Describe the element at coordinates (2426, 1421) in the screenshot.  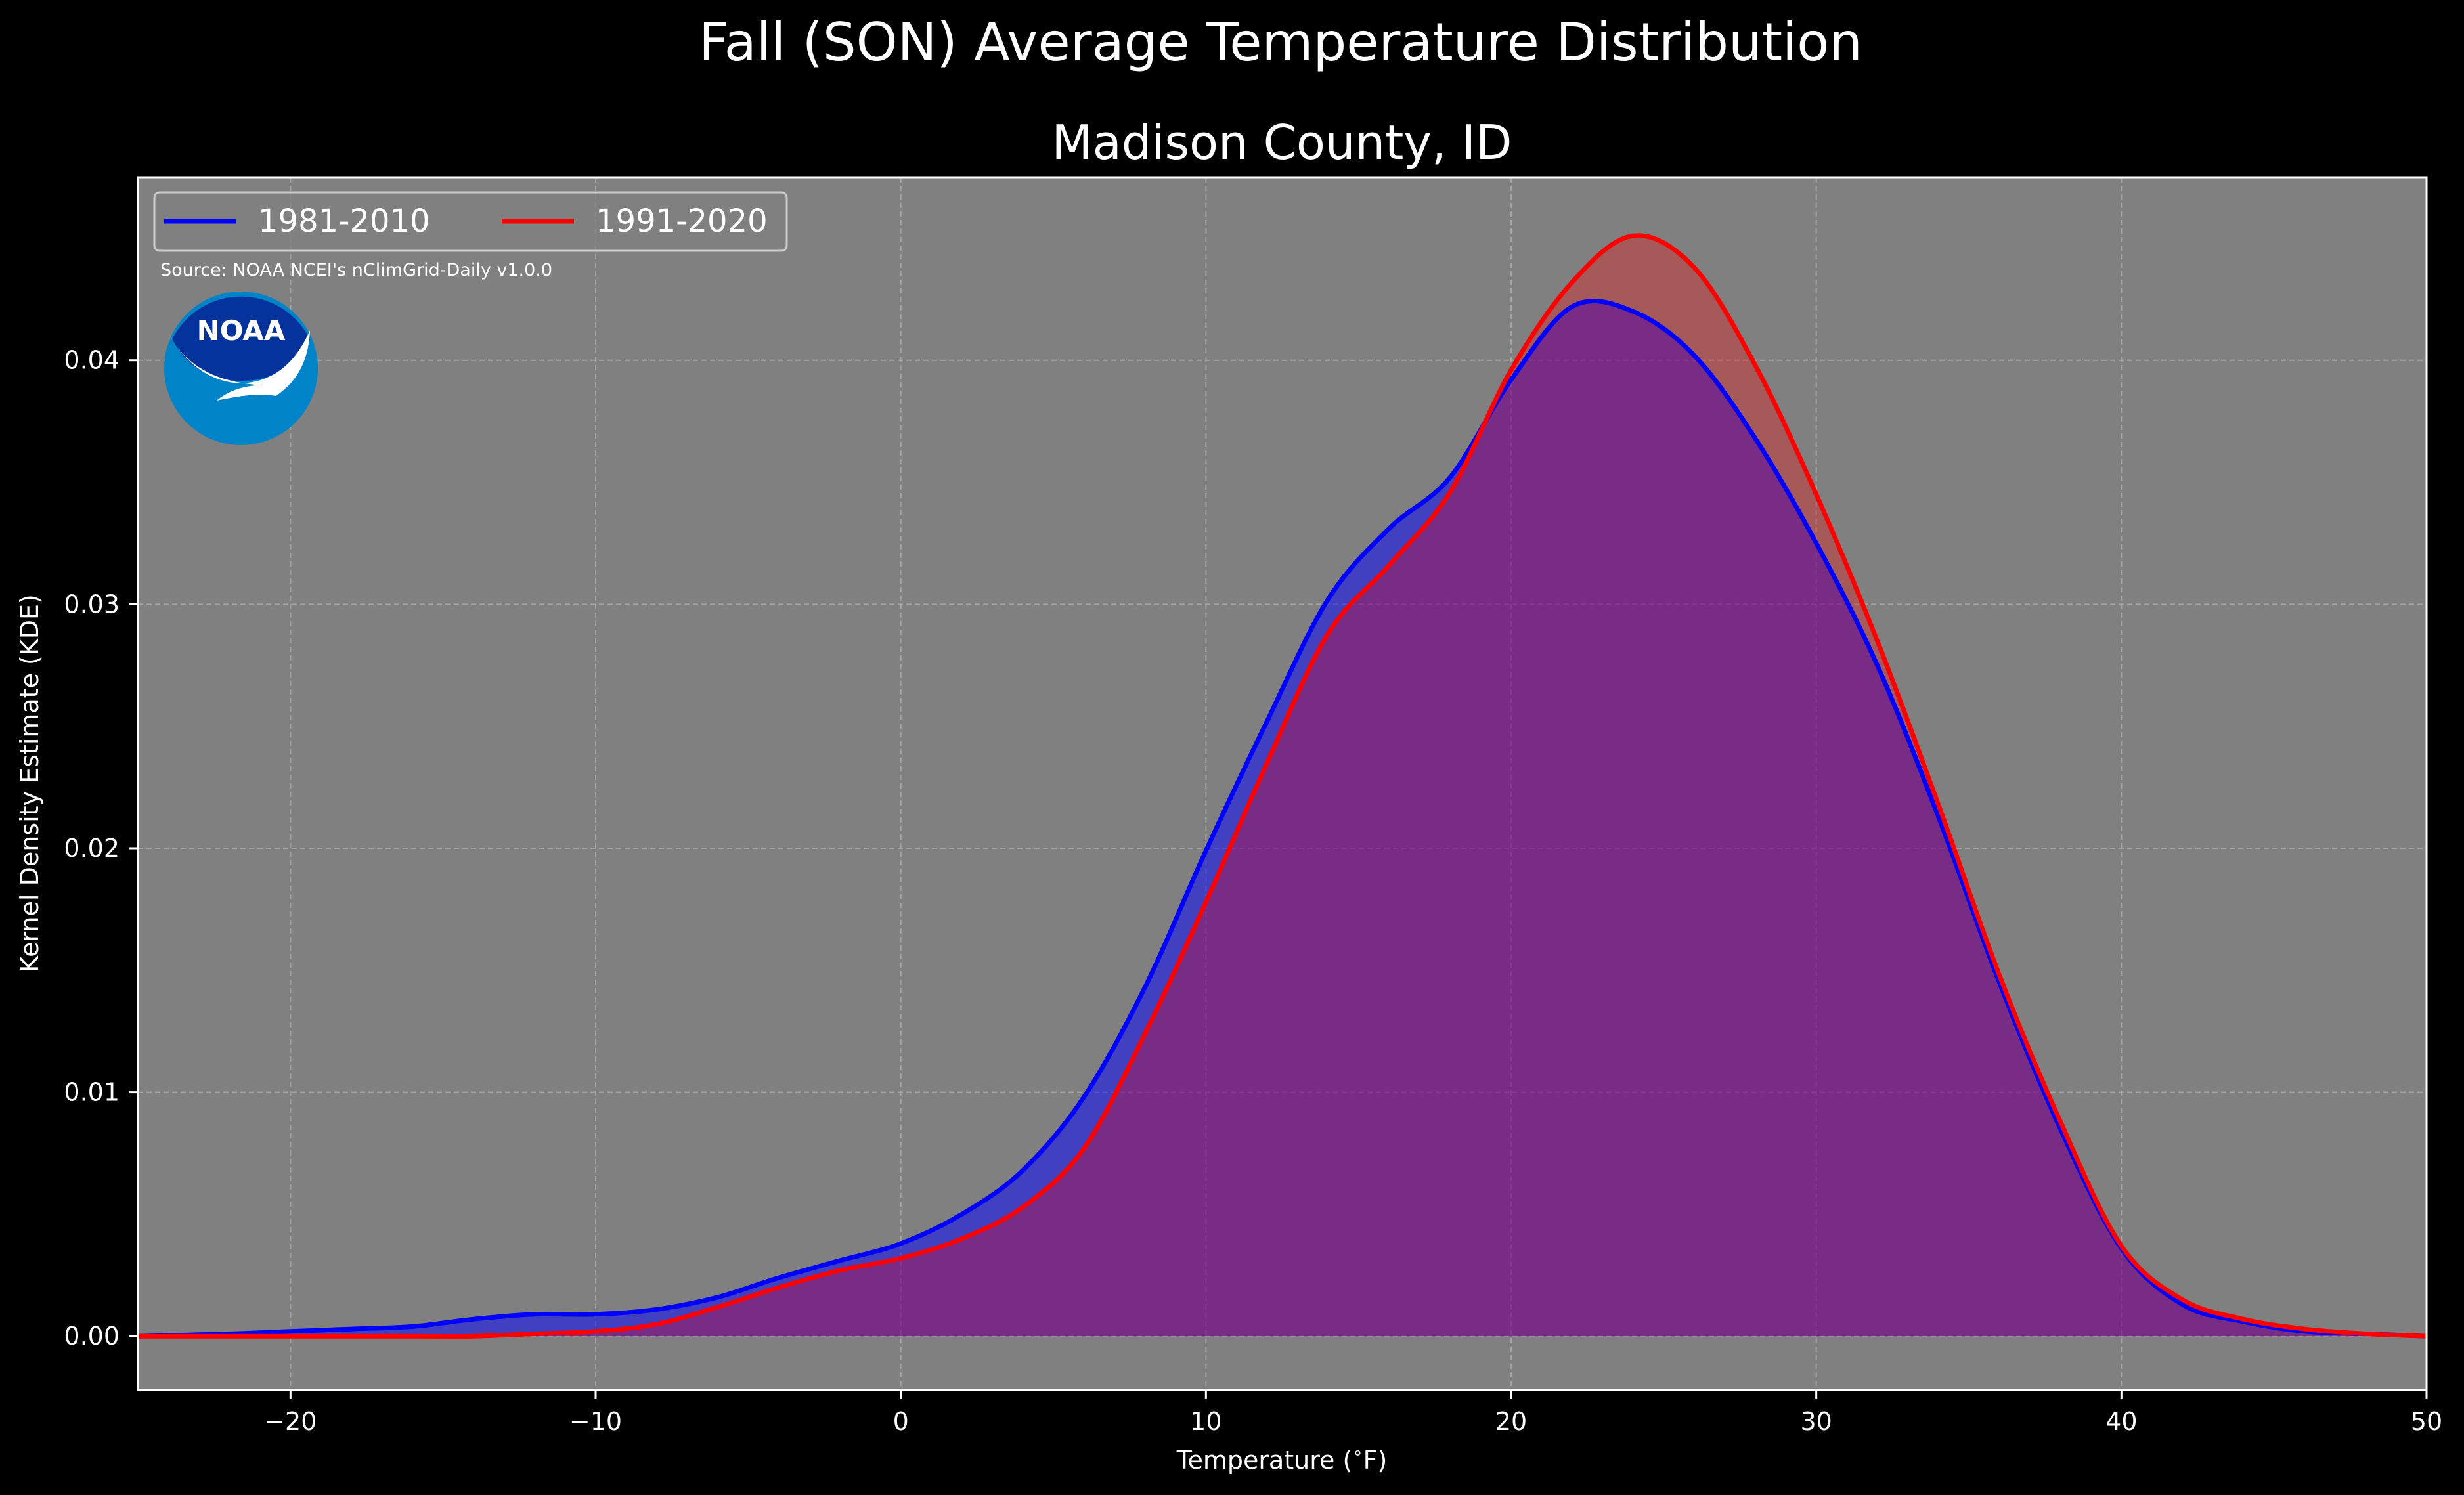
I see `x-tick-label: 50` at that location.